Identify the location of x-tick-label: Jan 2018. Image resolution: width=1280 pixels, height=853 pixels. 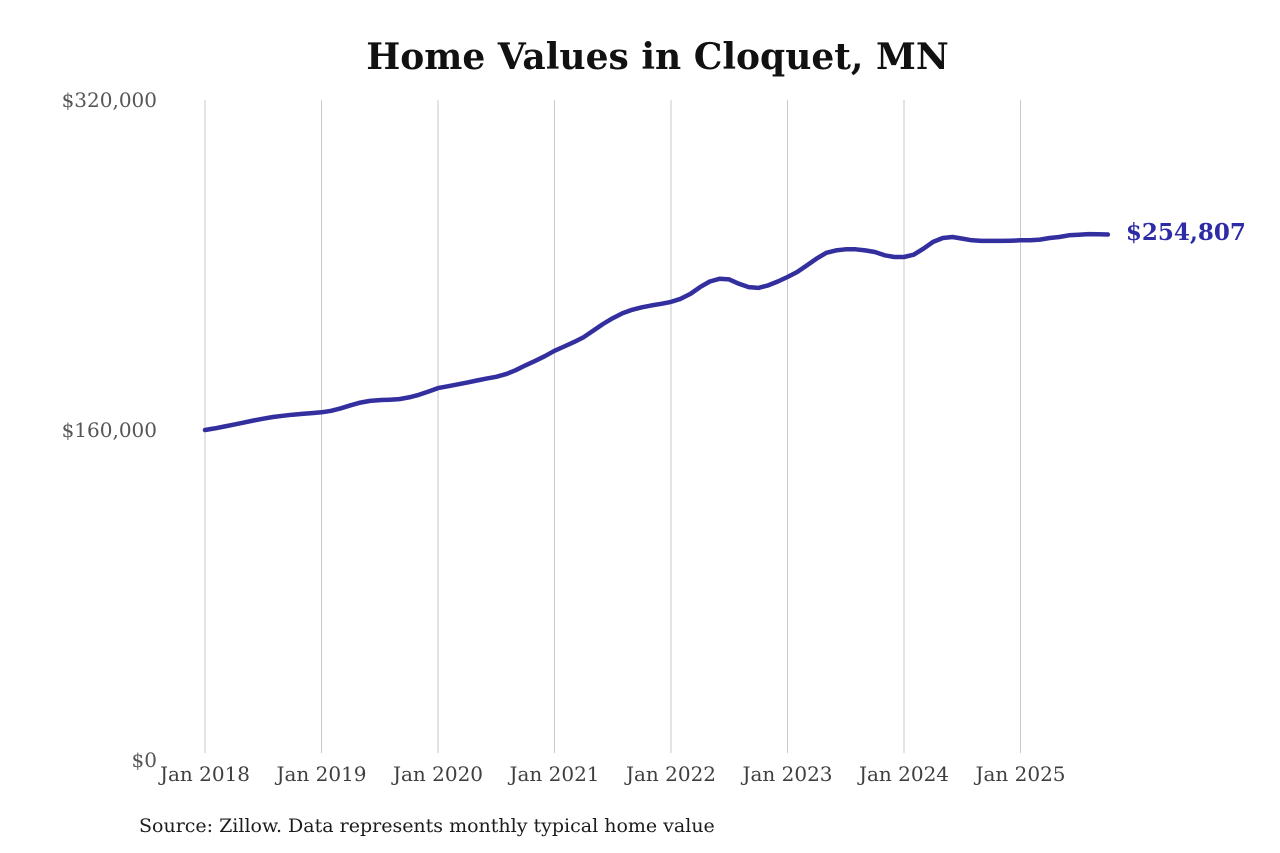
(205, 774).